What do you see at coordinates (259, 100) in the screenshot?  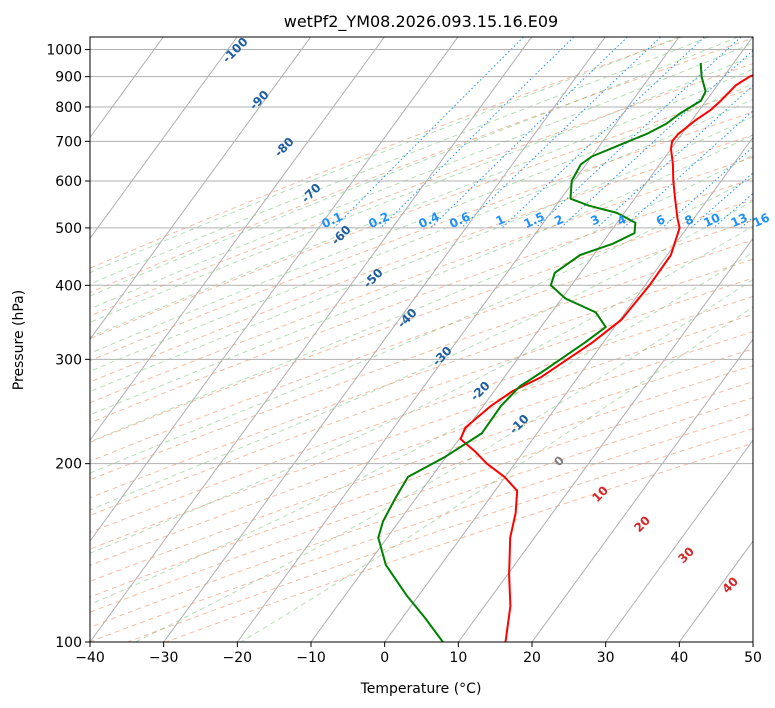 I see `dry-adiabat-label: -90` at bounding box center [259, 100].